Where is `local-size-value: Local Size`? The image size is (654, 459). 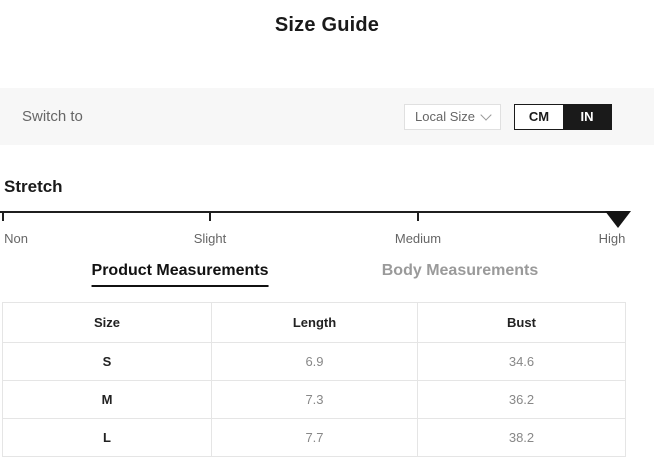 local-size-value: Local Size is located at coordinates (445, 116).